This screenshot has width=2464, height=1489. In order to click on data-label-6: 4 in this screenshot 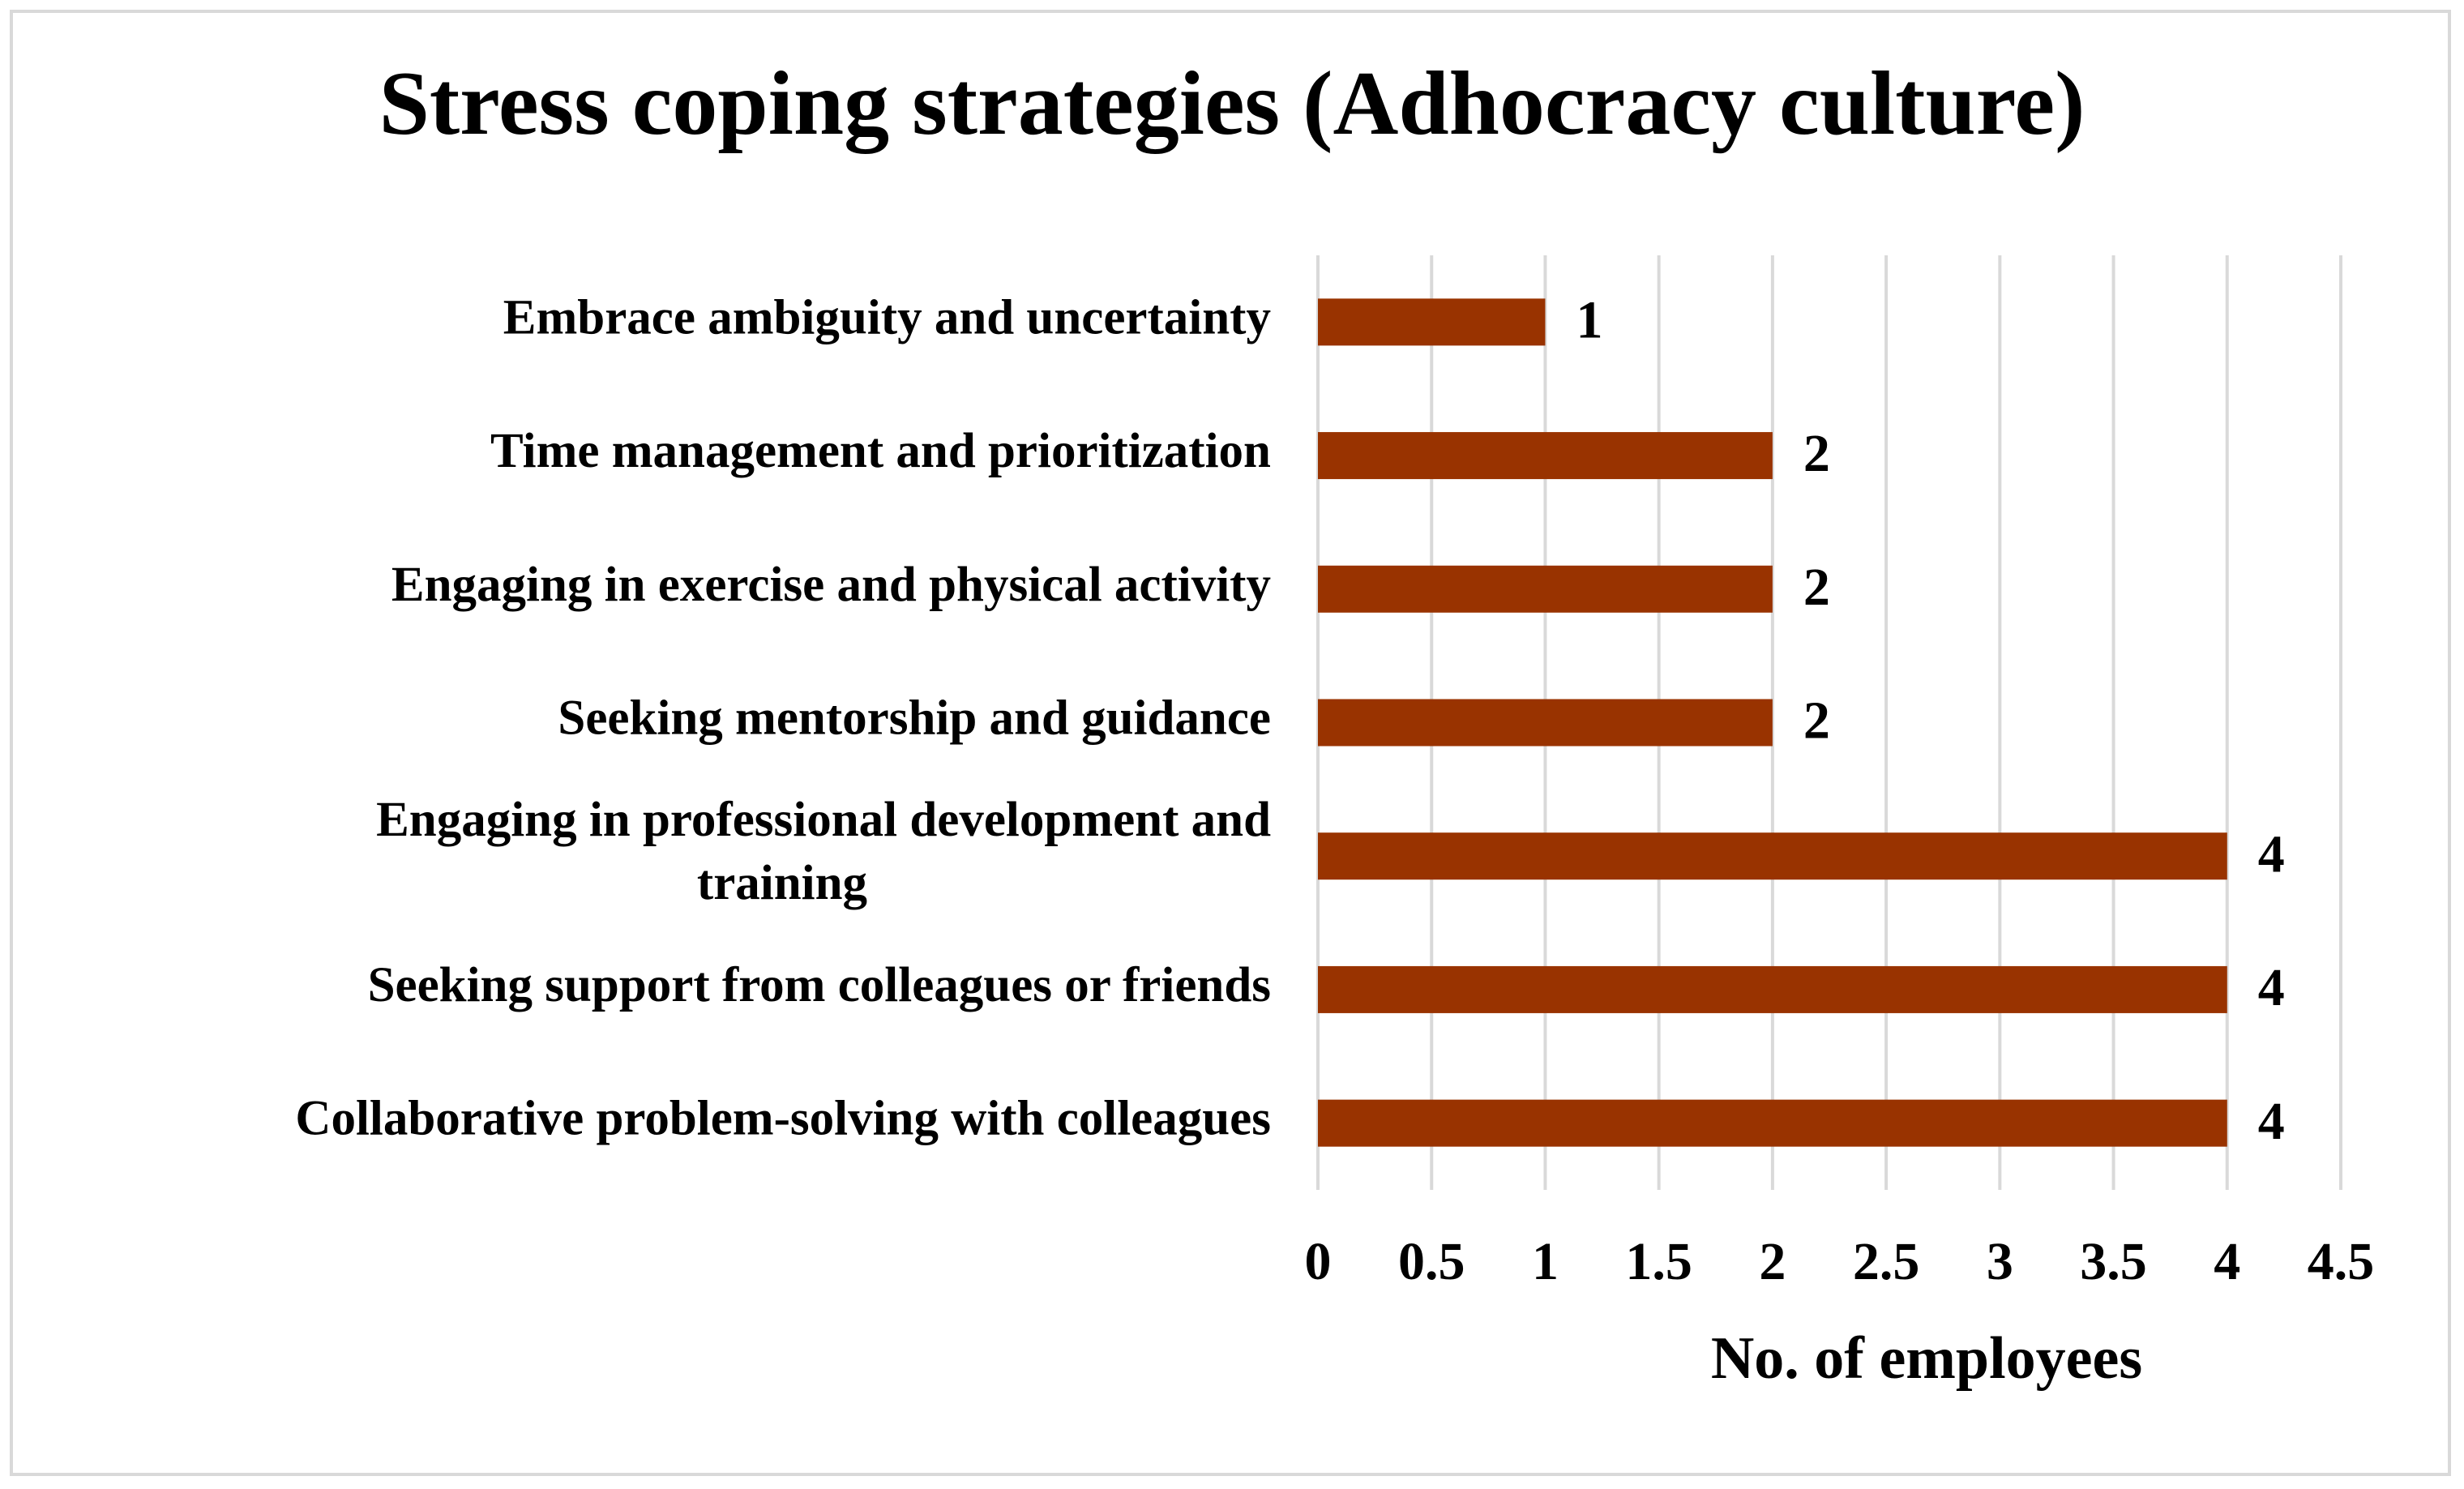, I will do `click(2271, 1121)`.